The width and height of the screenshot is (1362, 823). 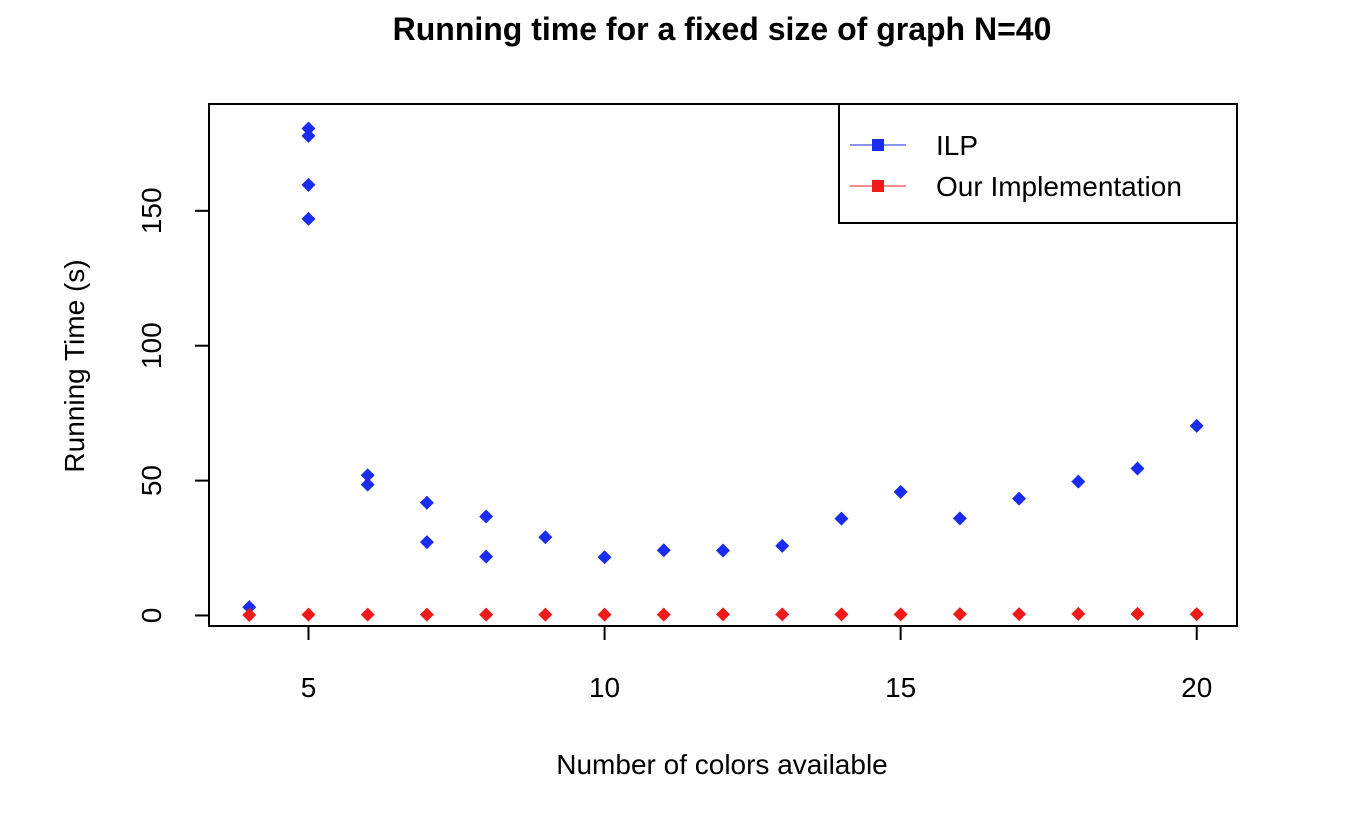 I want to click on y-axis: 0 50 100 150, so click(x=173, y=405).